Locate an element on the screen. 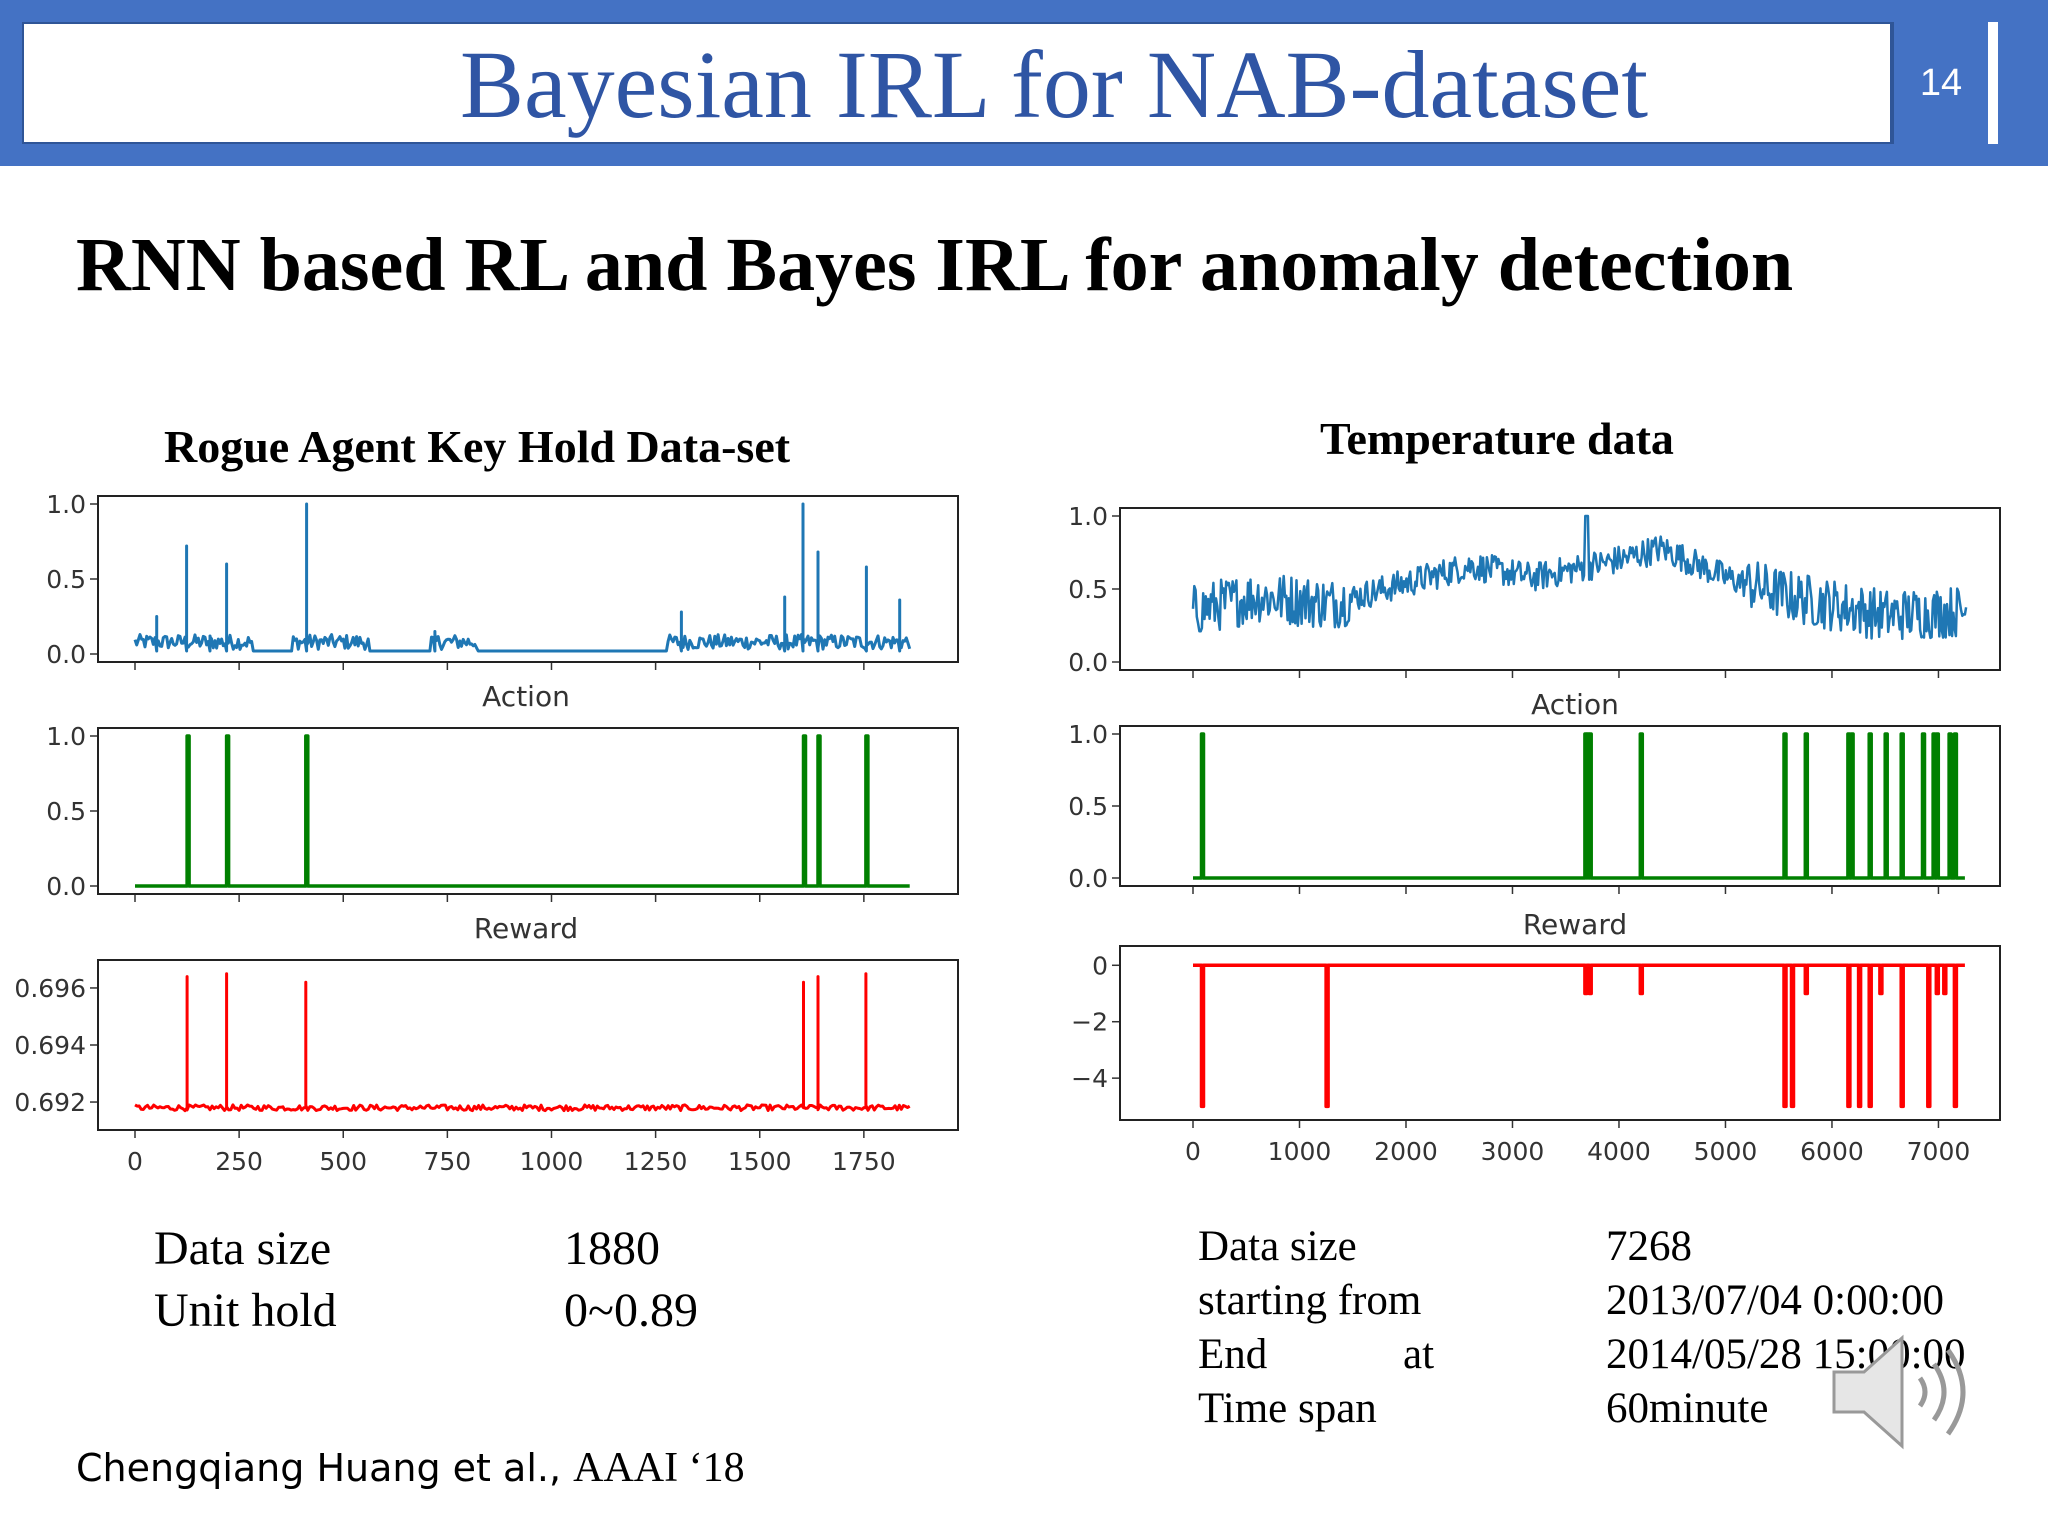 The width and height of the screenshot is (2048, 1536). info-value-end: 2014/05/28 15:00:00 is located at coordinates (1786, 1354).